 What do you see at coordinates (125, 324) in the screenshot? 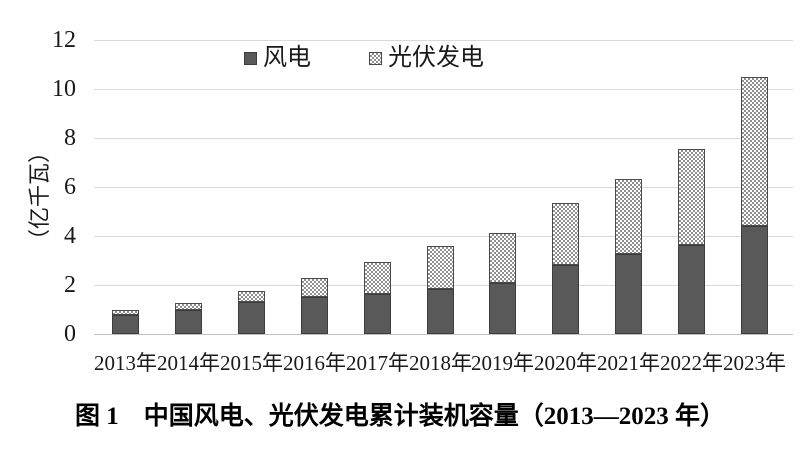
I see `bar-segment-wind-2013年` at bounding box center [125, 324].